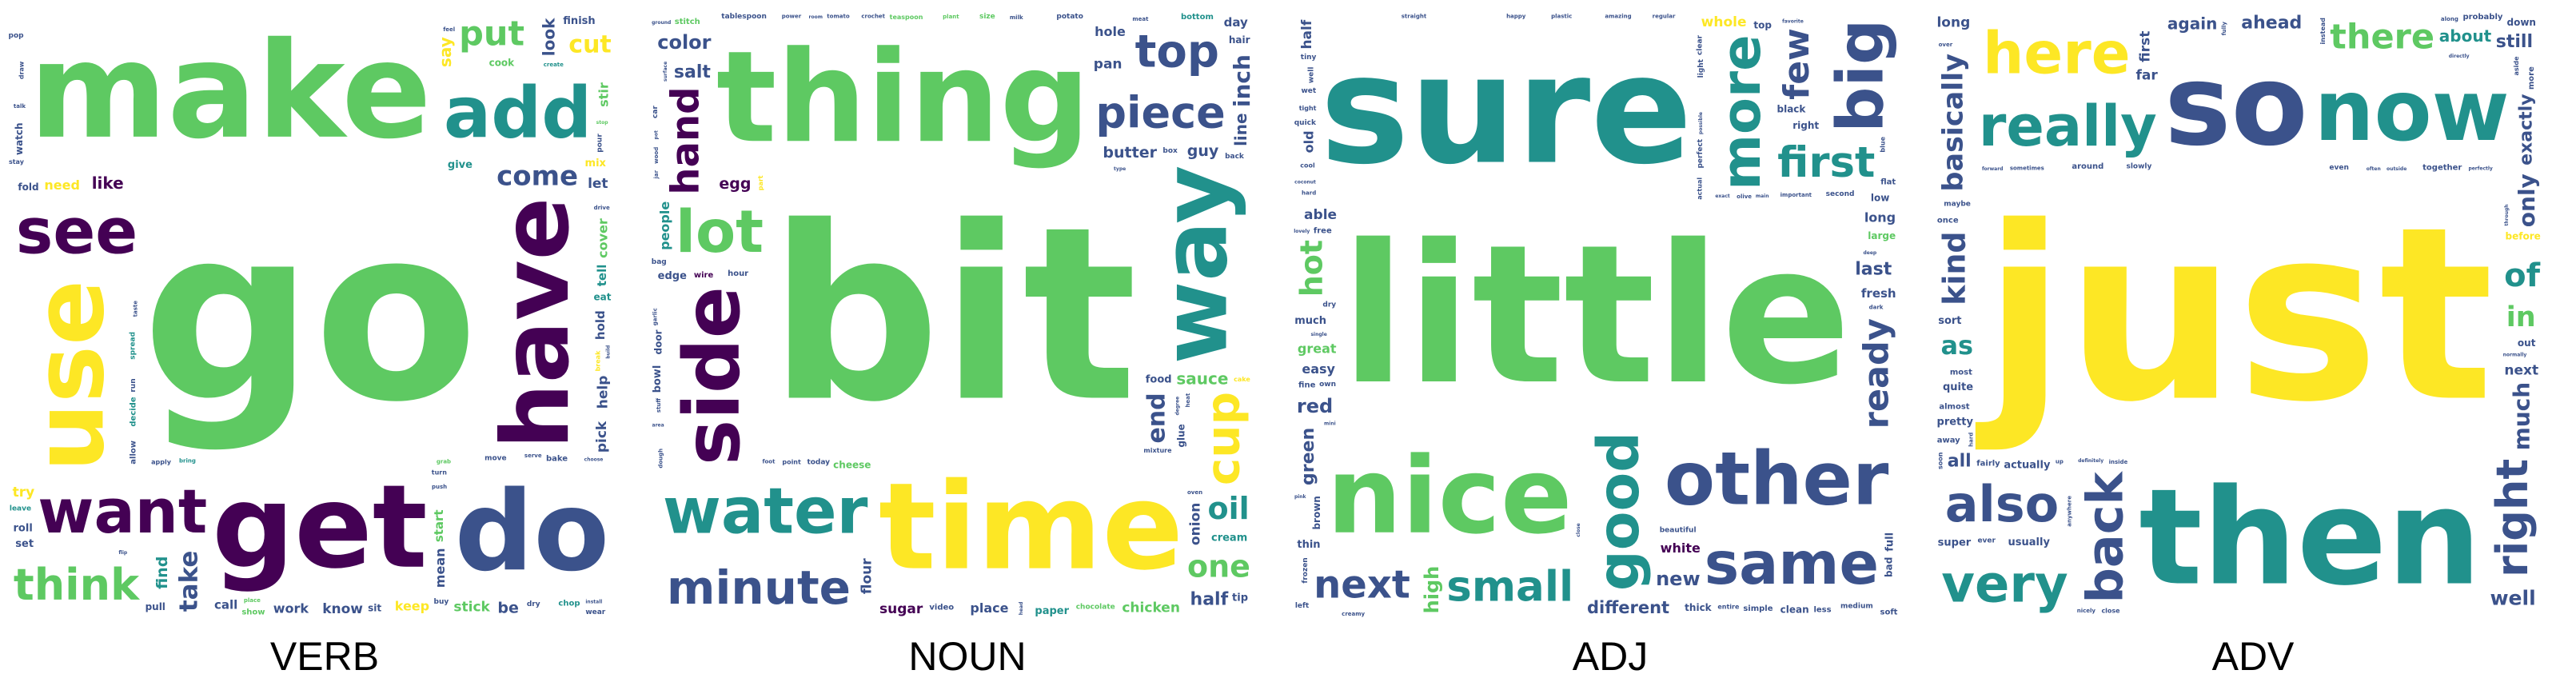 The image size is (2576, 694). I want to click on word-side: side, so click(712, 375).